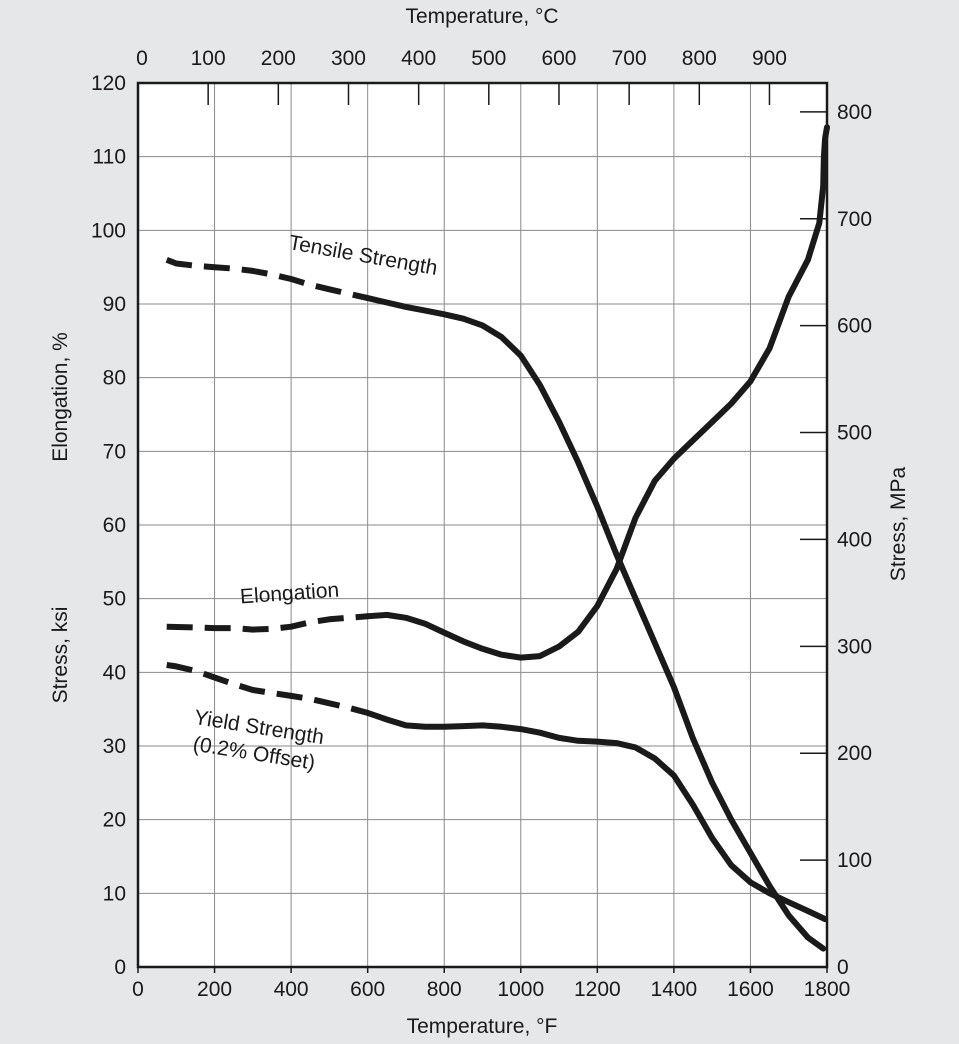 Image resolution: width=959 pixels, height=1044 pixels. Describe the element at coordinates (114, 820) in the screenshot. I see `y-tick-label-left: 20` at that location.